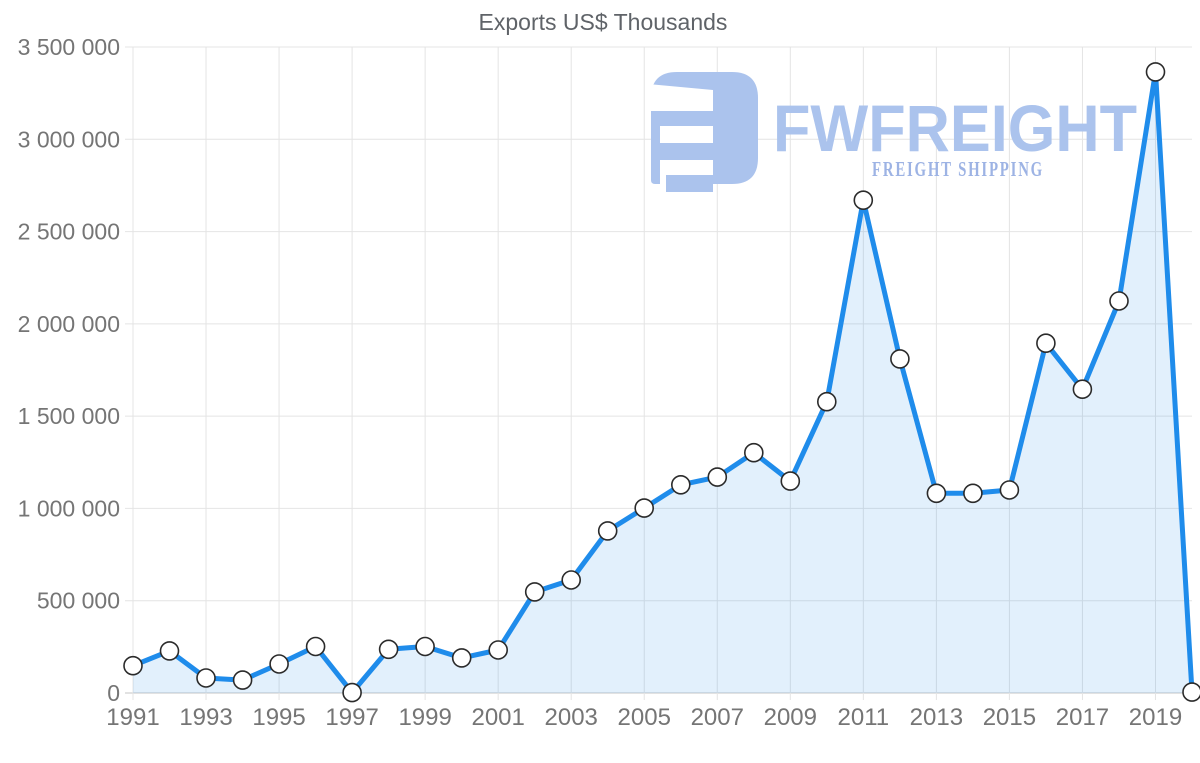 The width and height of the screenshot is (1200, 763). What do you see at coordinates (205, 717) in the screenshot?
I see `x-tick-label: 1993` at bounding box center [205, 717].